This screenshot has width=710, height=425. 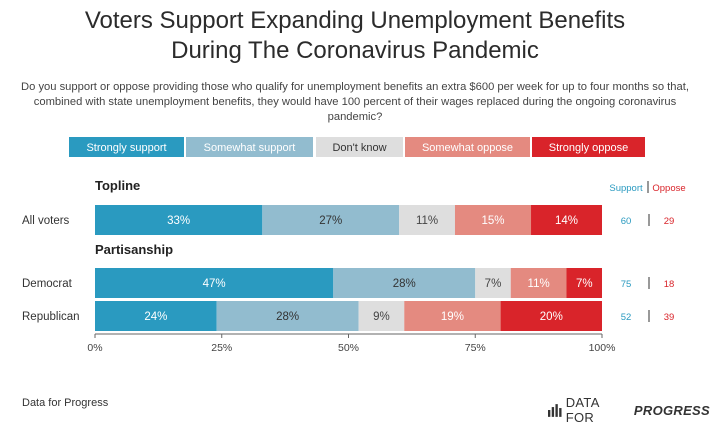 I want to click on legend-item-strongly-support: Strongly support, so click(x=126, y=147).